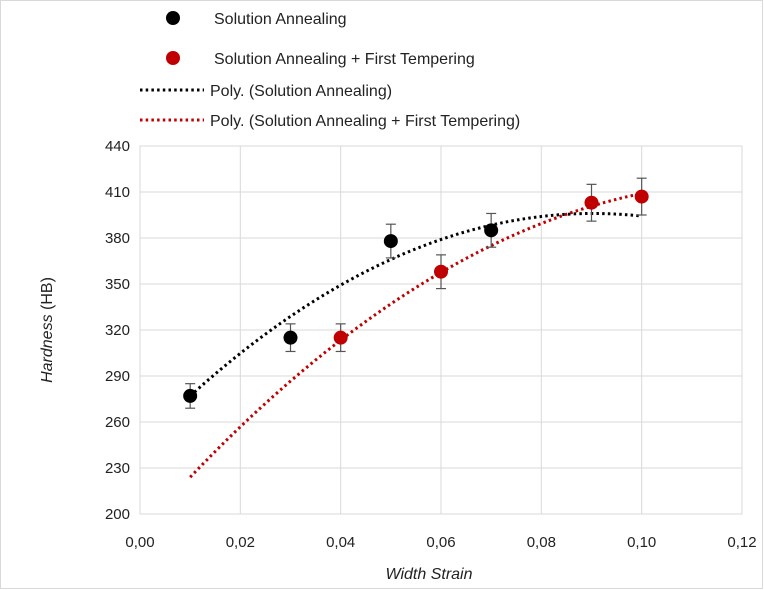 The image size is (764, 590). I want to click on legend-item-first-tempering: Solution Annealing + First Tempering, so click(320, 59).